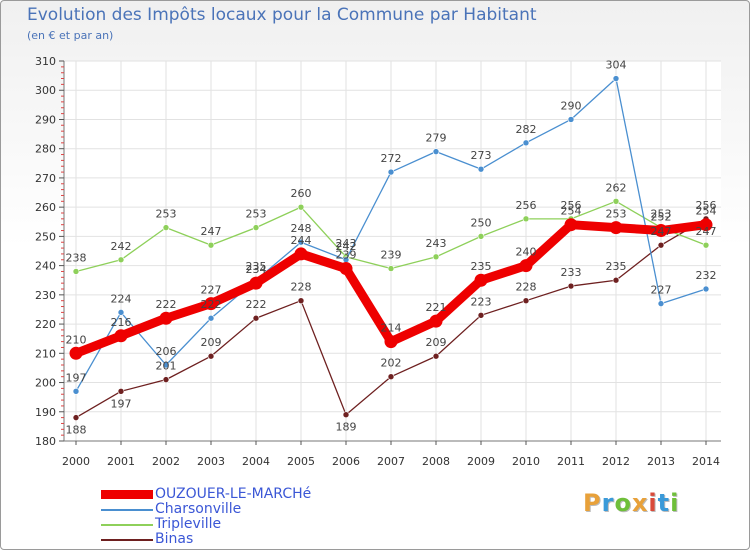 The width and height of the screenshot is (750, 550). What do you see at coordinates (121, 322) in the screenshot?
I see `data-label: 216` at bounding box center [121, 322].